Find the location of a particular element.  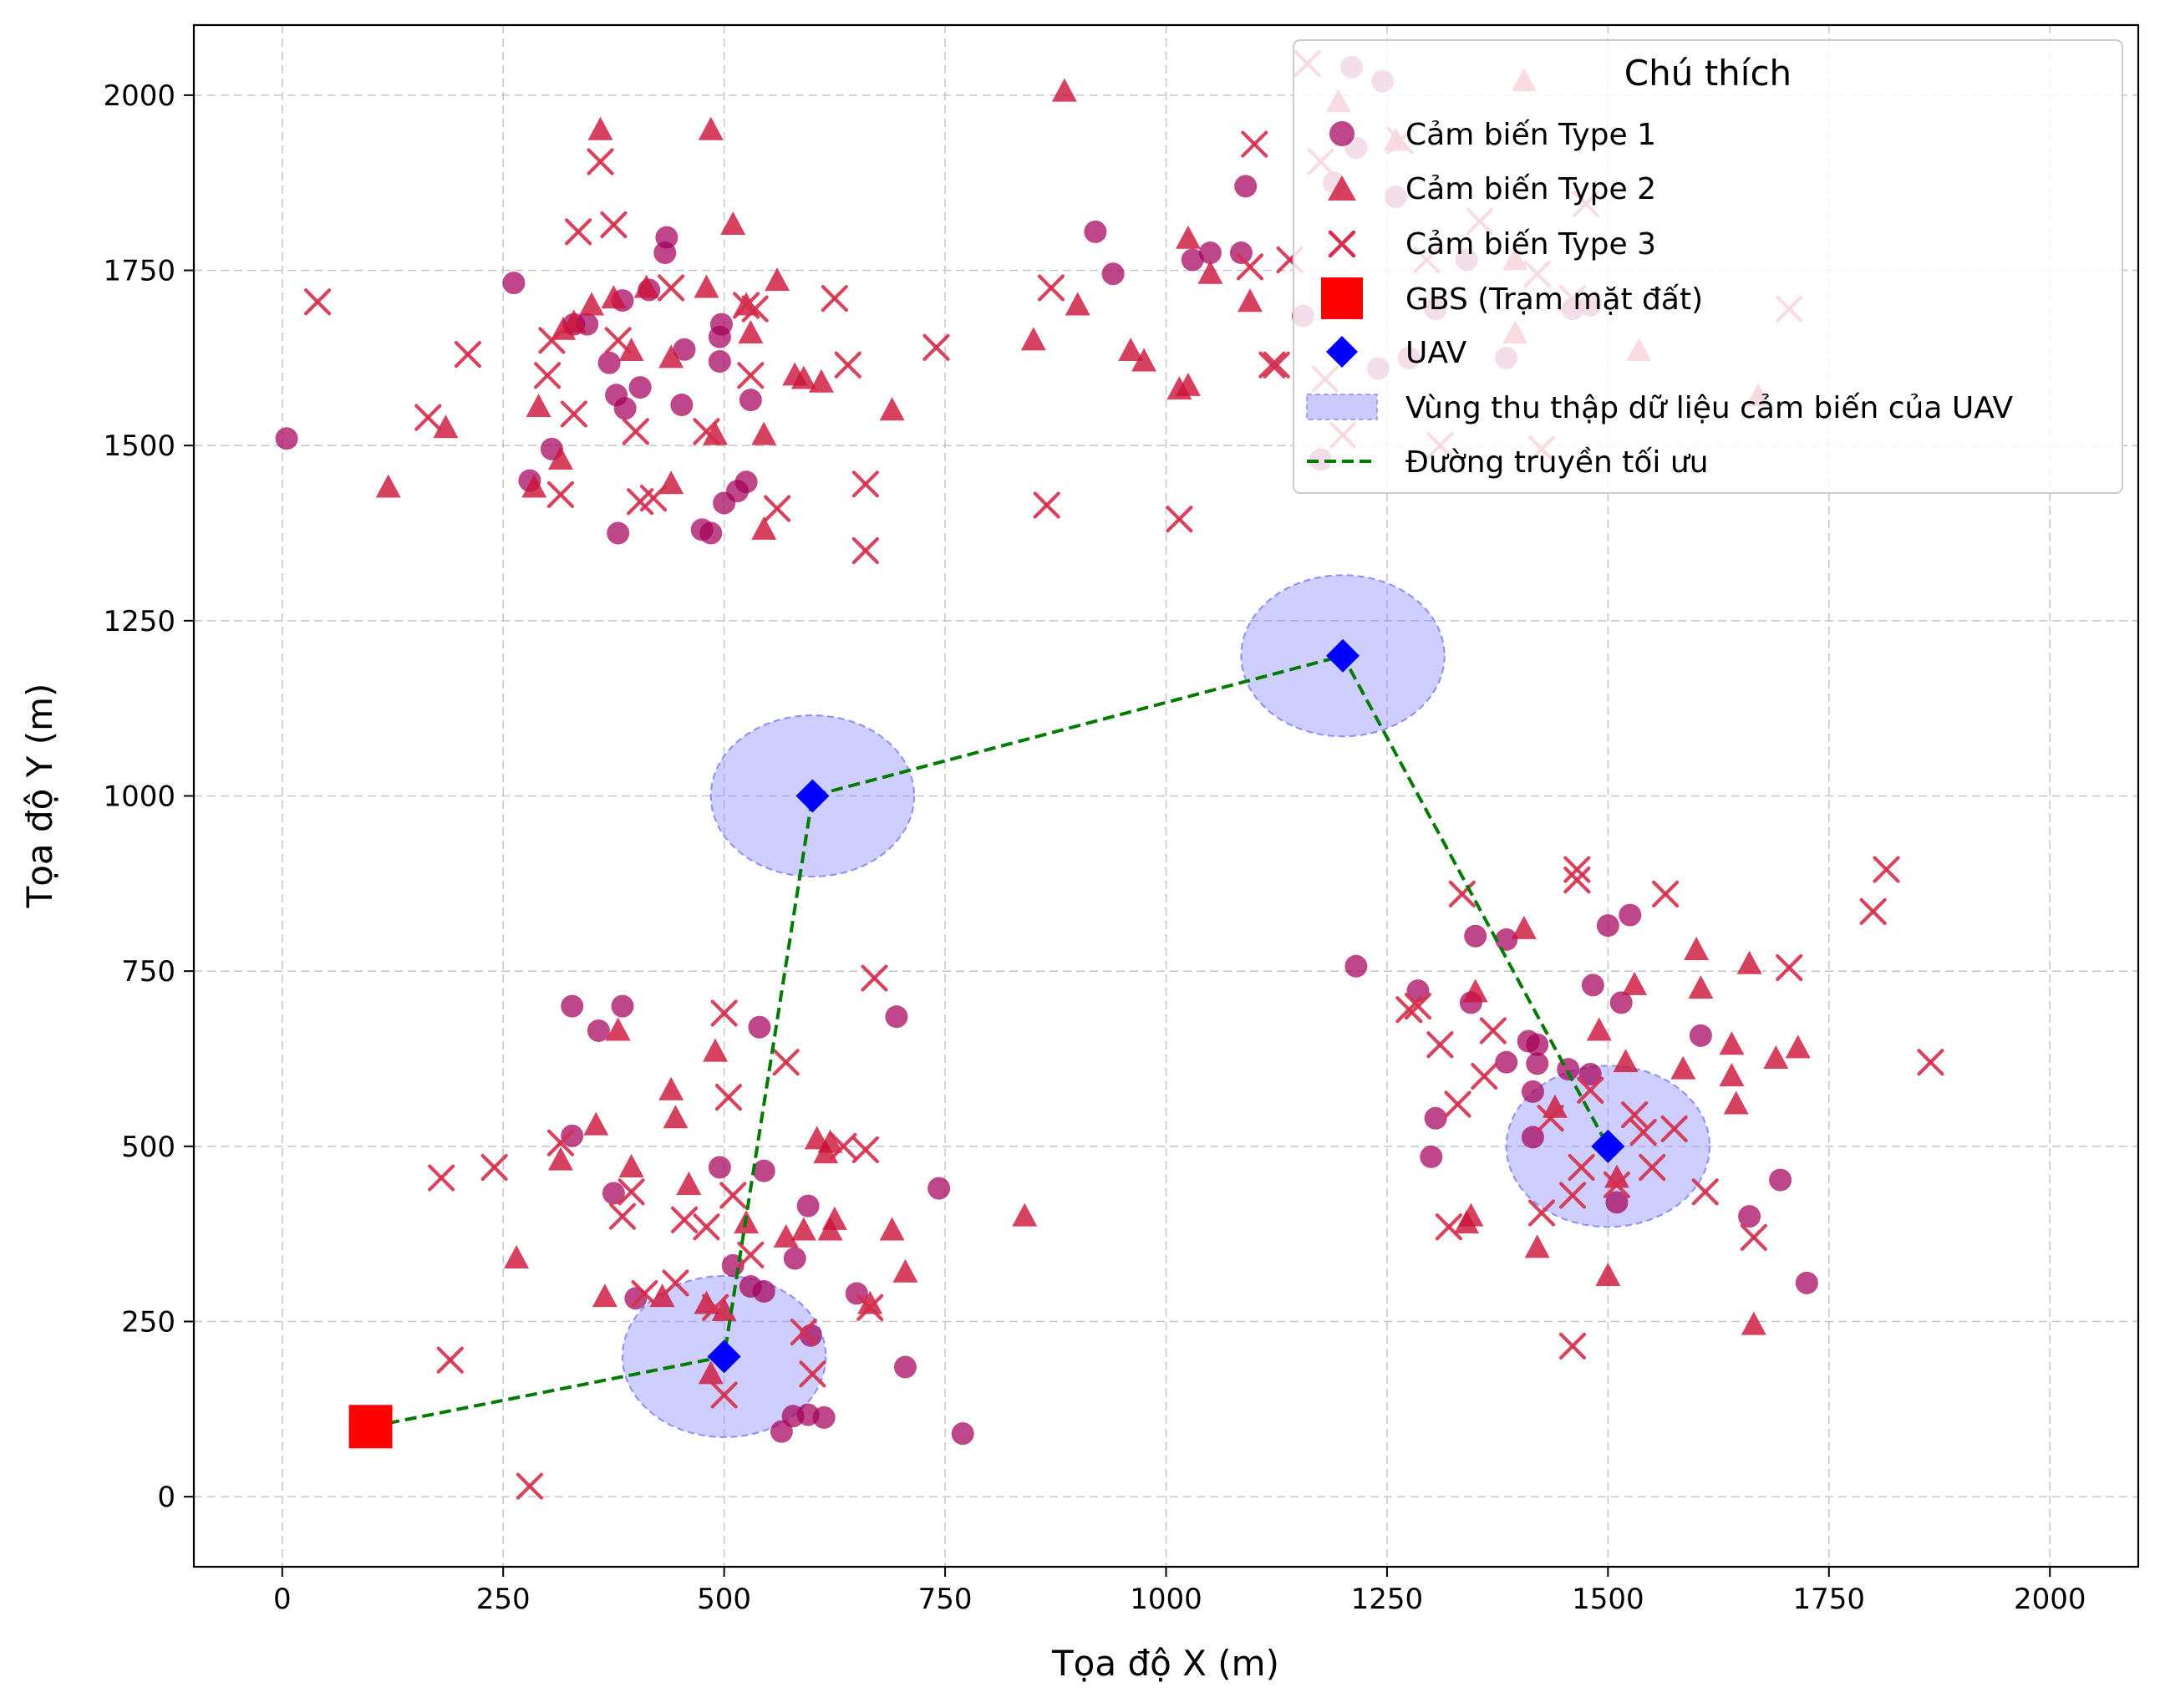

x-tick-label: 0 is located at coordinates (282, 1599).